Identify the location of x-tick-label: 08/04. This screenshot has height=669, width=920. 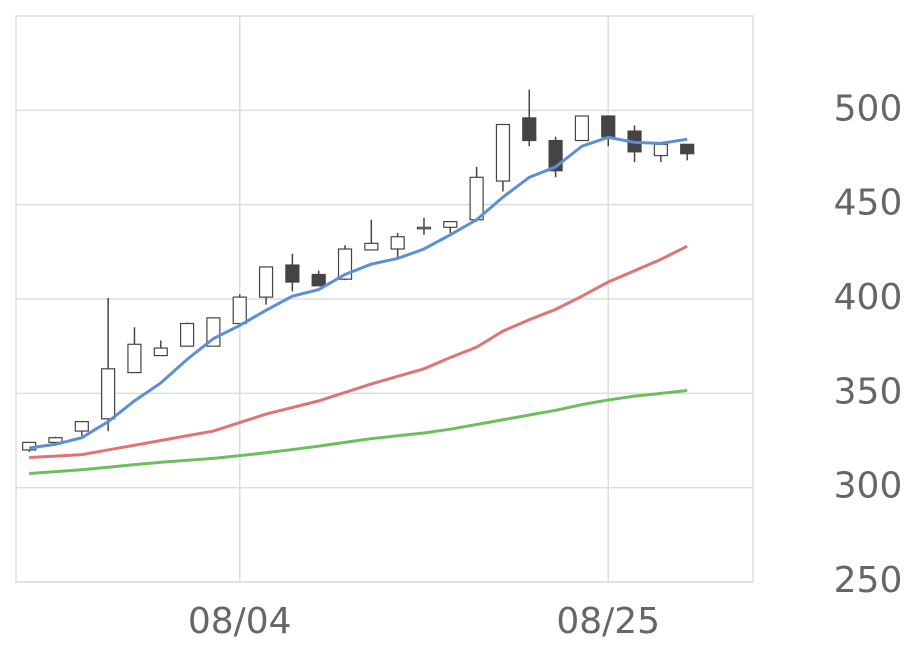
(240, 621).